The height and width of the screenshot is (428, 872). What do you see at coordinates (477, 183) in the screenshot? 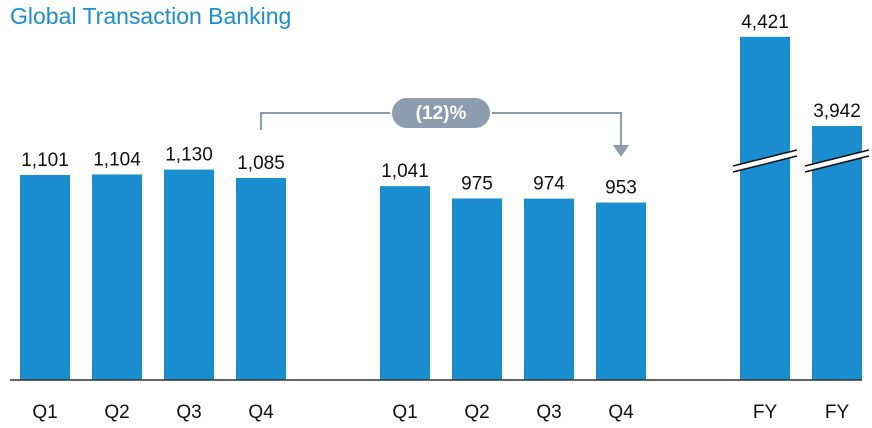
I see `value-label: 975` at bounding box center [477, 183].